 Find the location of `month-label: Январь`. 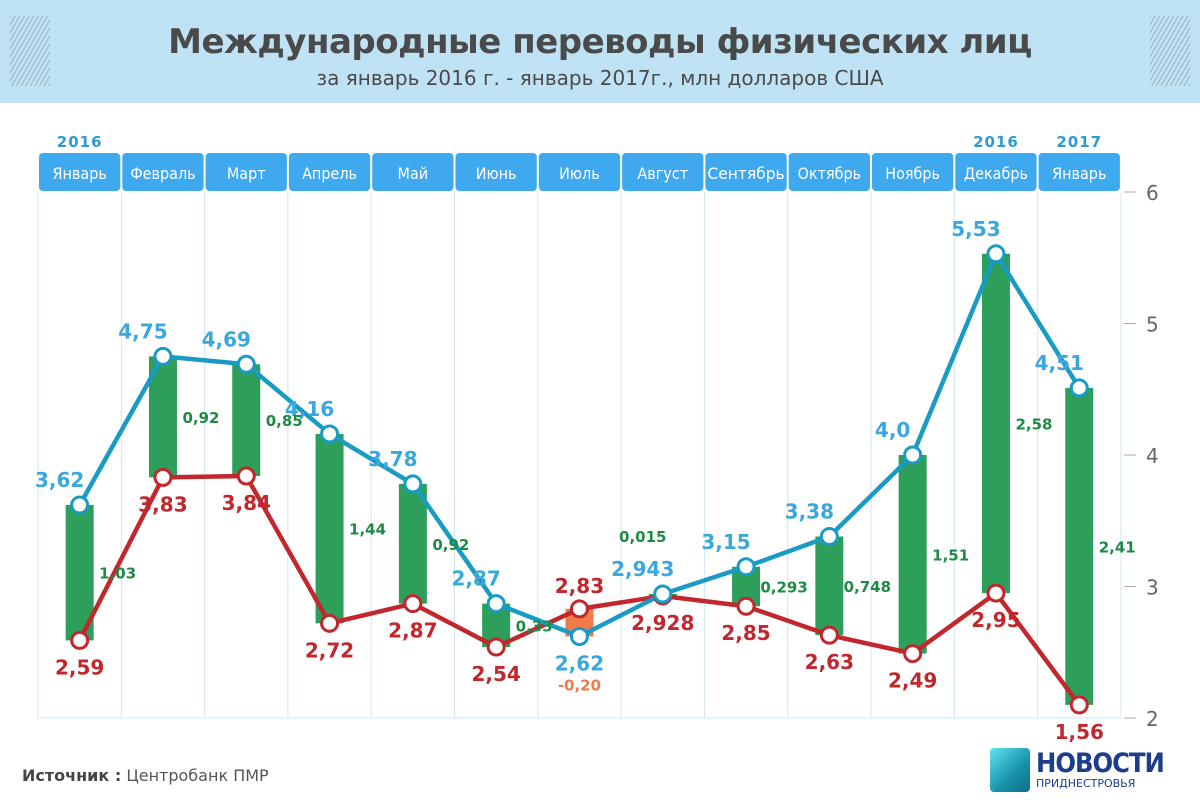

month-label: Январь is located at coordinates (1079, 173).